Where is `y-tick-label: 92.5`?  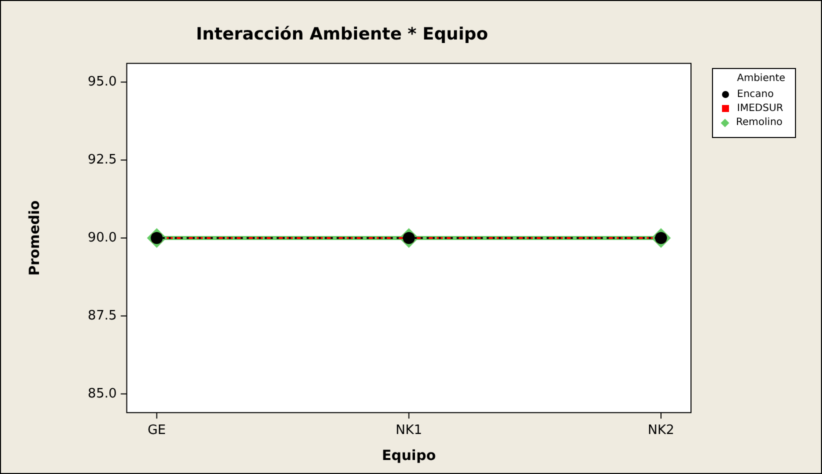
y-tick-label: 92.5 is located at coordinates (102, 160).